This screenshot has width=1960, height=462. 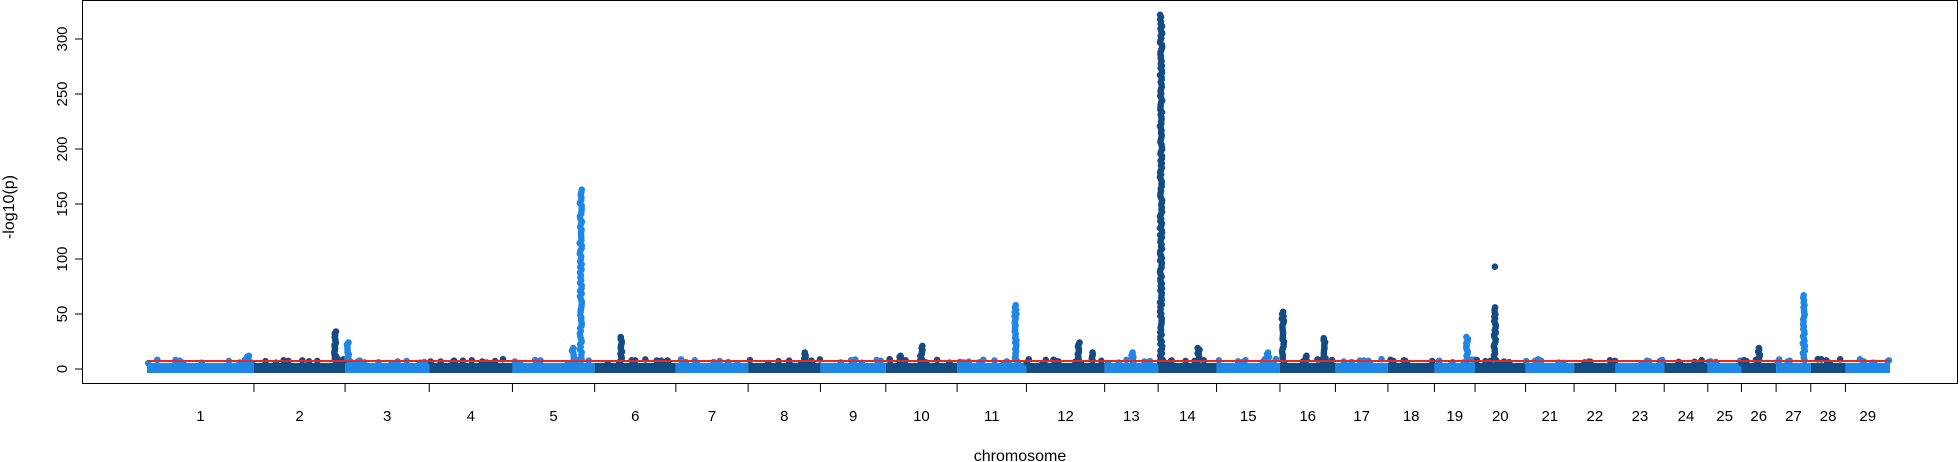 I want to click on x-tick-label-chr-1: 1, so click(x=200, y=416).